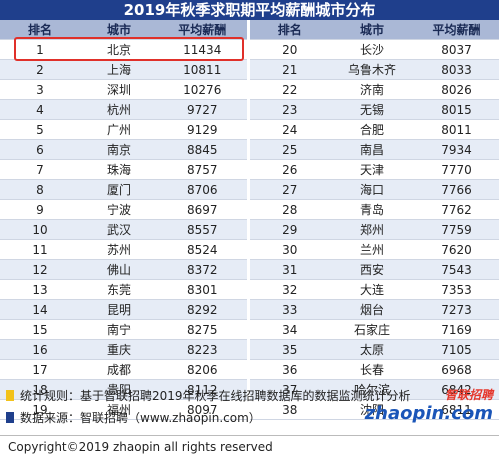 This screenshot has height=458, width=499. Describe the element at coordinates (40, 349) in the screenshot. I see `cell-rank-left: 16` at that location.